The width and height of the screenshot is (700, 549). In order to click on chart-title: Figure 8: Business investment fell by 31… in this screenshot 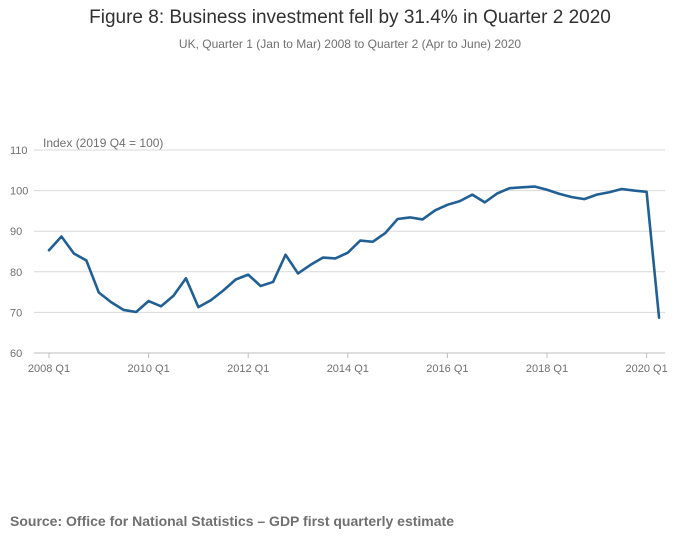, I will do `click(350, 17)`.